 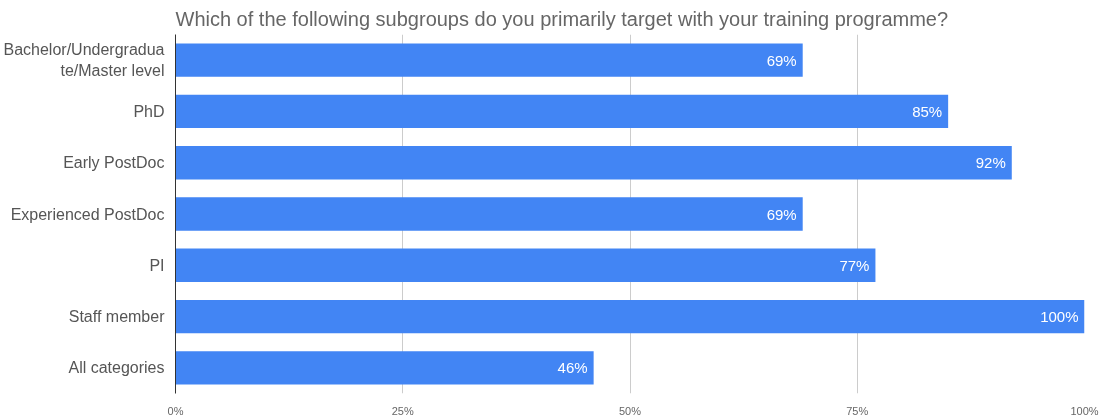 What do you see at coordinates (117, 317) in the screenshot?
I see `y-tick-label: Staff member` at bounding box center [117, 317].